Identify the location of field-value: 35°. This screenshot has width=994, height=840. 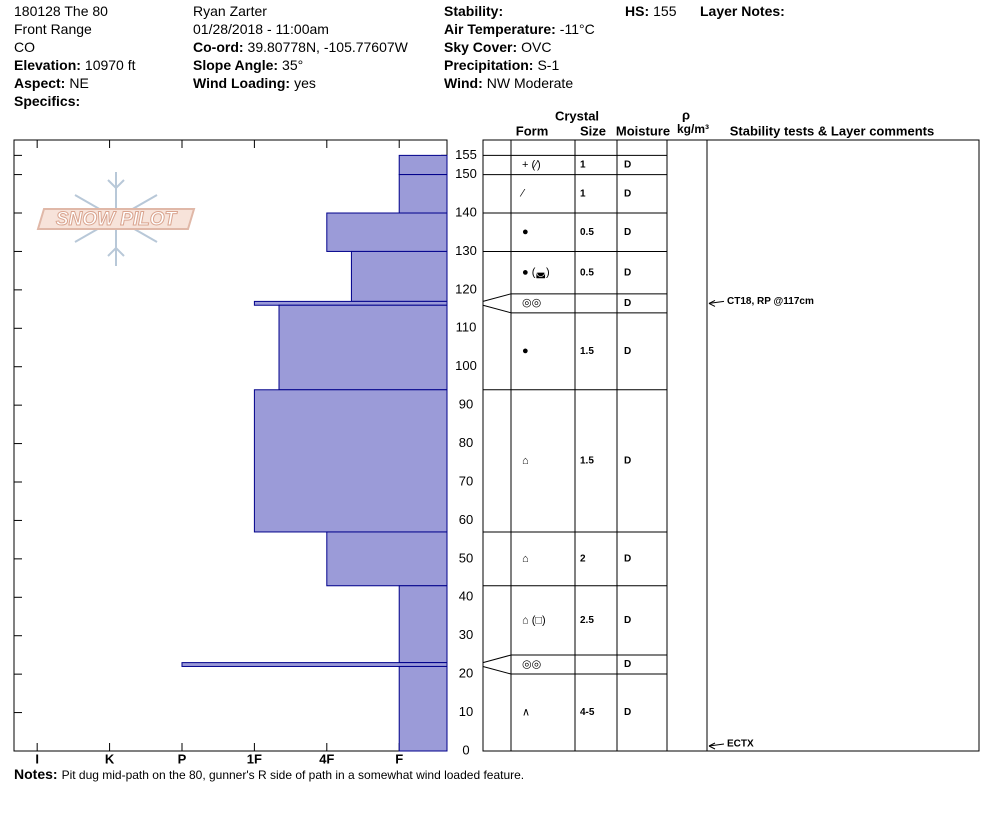
(293, 65).